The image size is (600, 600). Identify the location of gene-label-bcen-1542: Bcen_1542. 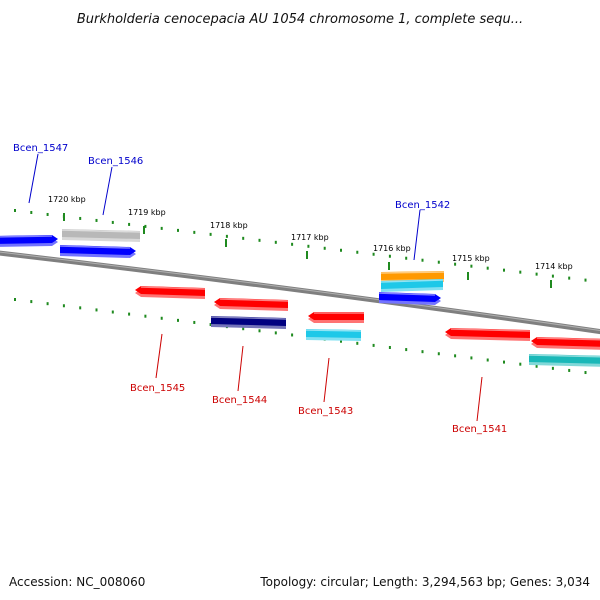
(422, 205).